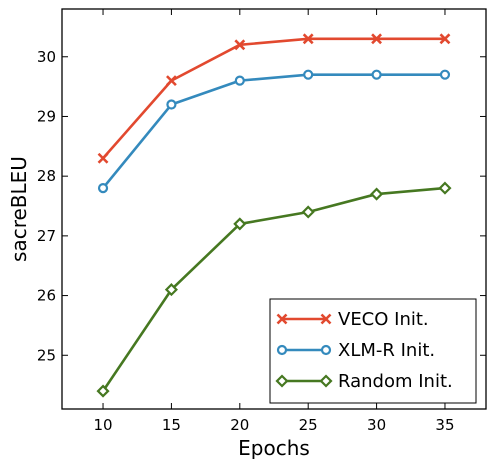 The height and width of the screenshot is (459, 498). Describe the element at coordinates (444, 425) in the screenshot. I see `x-tick-label: 35` at that location.